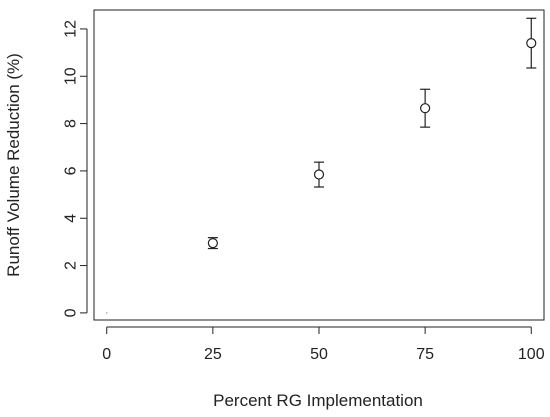 The width and height of the screenshot is (550, 417). I want to click on x-tick-label: 75, so click(425, 354).